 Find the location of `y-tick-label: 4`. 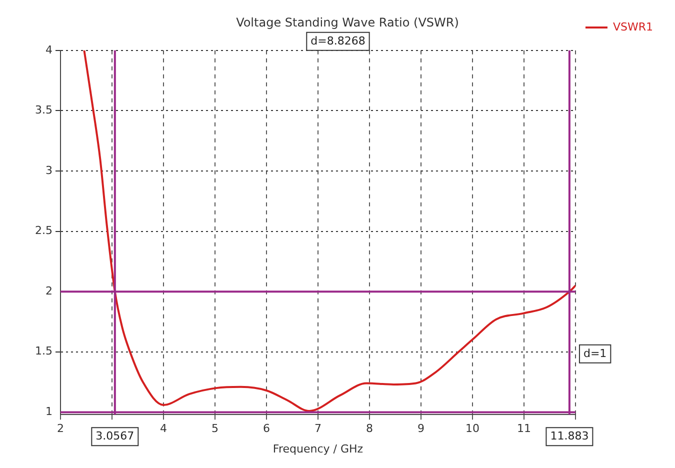

y-tick-label: 4 is located at coordinates (48, 49).